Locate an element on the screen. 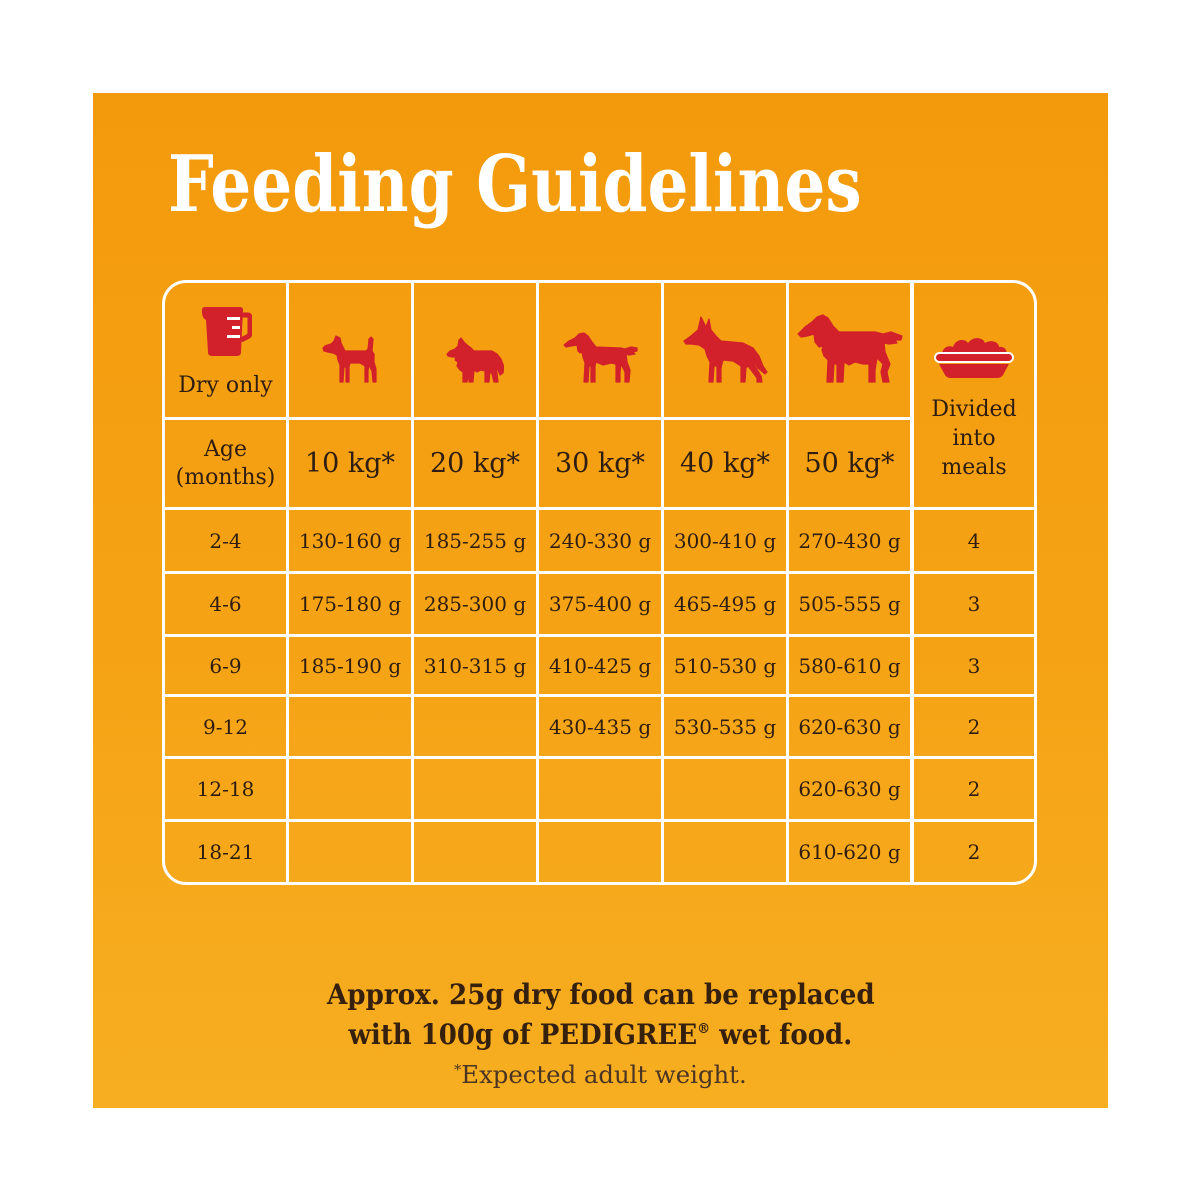 This screenshot has width=1200, height=1200. amount-cell: 410-425 g is located at coordinates (601, 667).